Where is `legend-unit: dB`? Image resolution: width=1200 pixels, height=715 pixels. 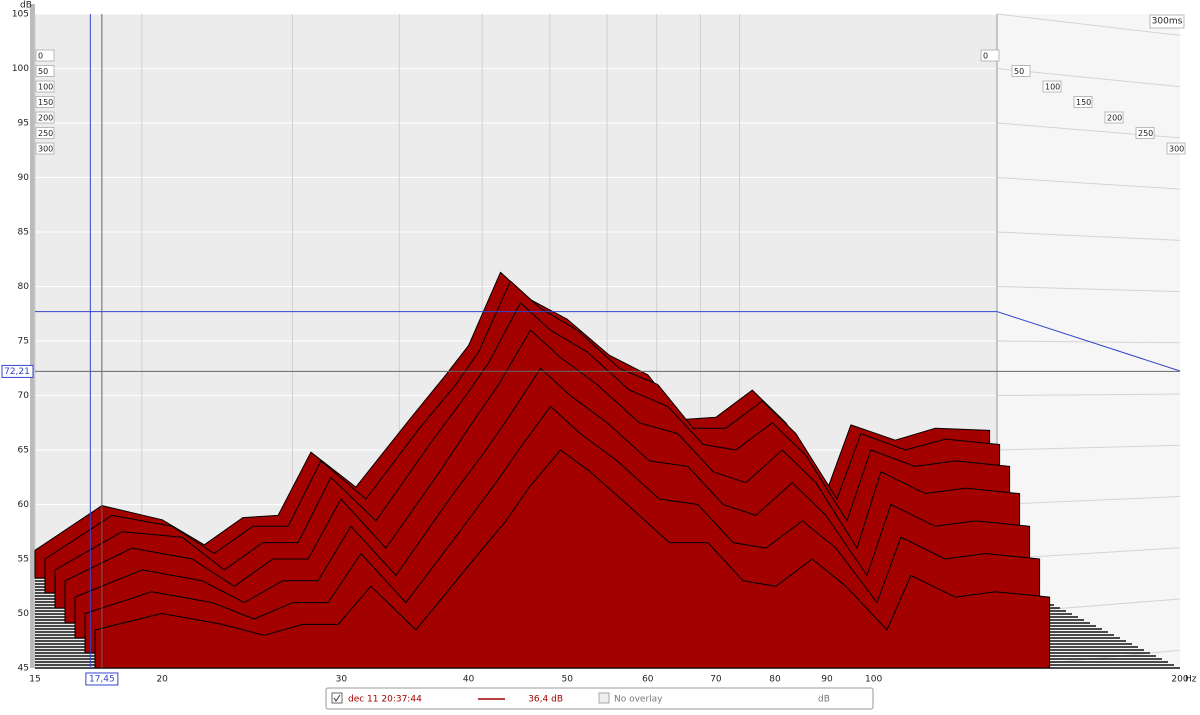
legend-unit: dB is located at coordinates (824, 700).